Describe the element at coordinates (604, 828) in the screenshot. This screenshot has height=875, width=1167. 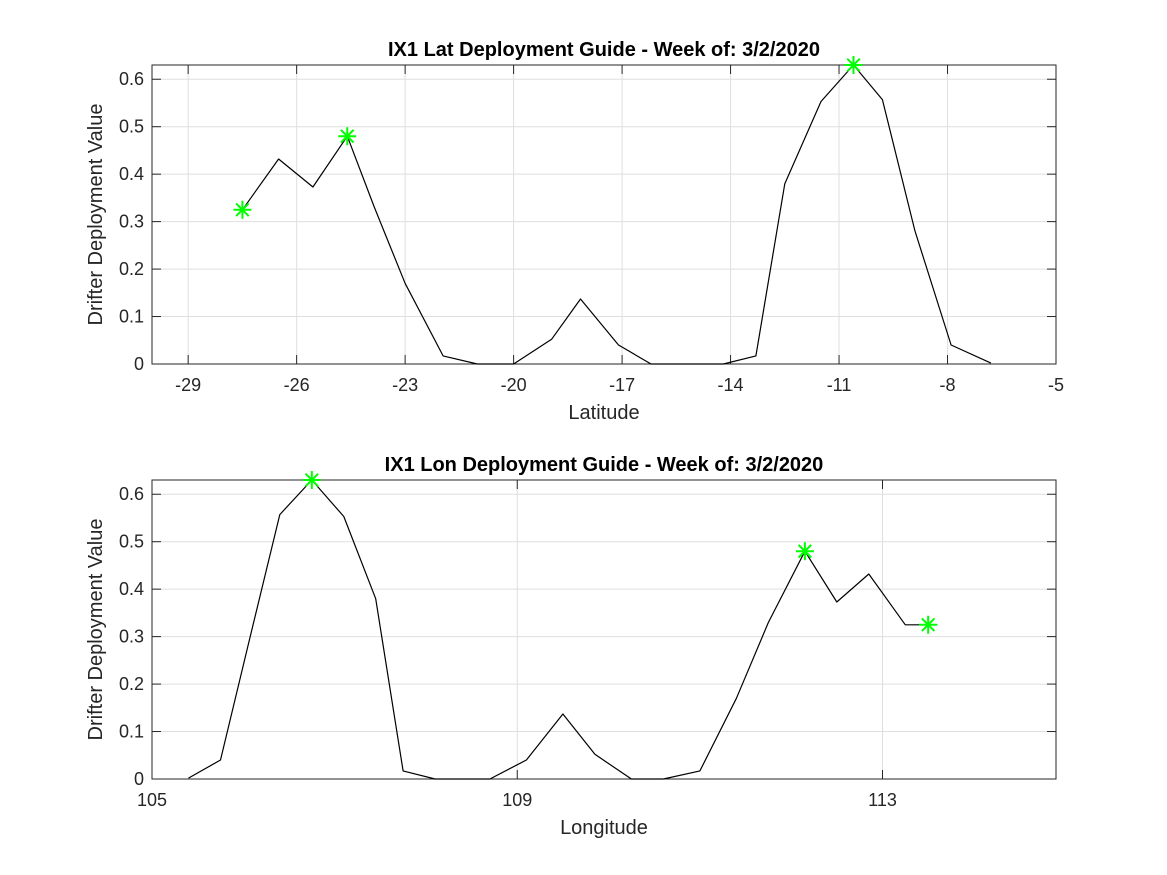
I see `lon-x-axis-label: Longitude` at that location.